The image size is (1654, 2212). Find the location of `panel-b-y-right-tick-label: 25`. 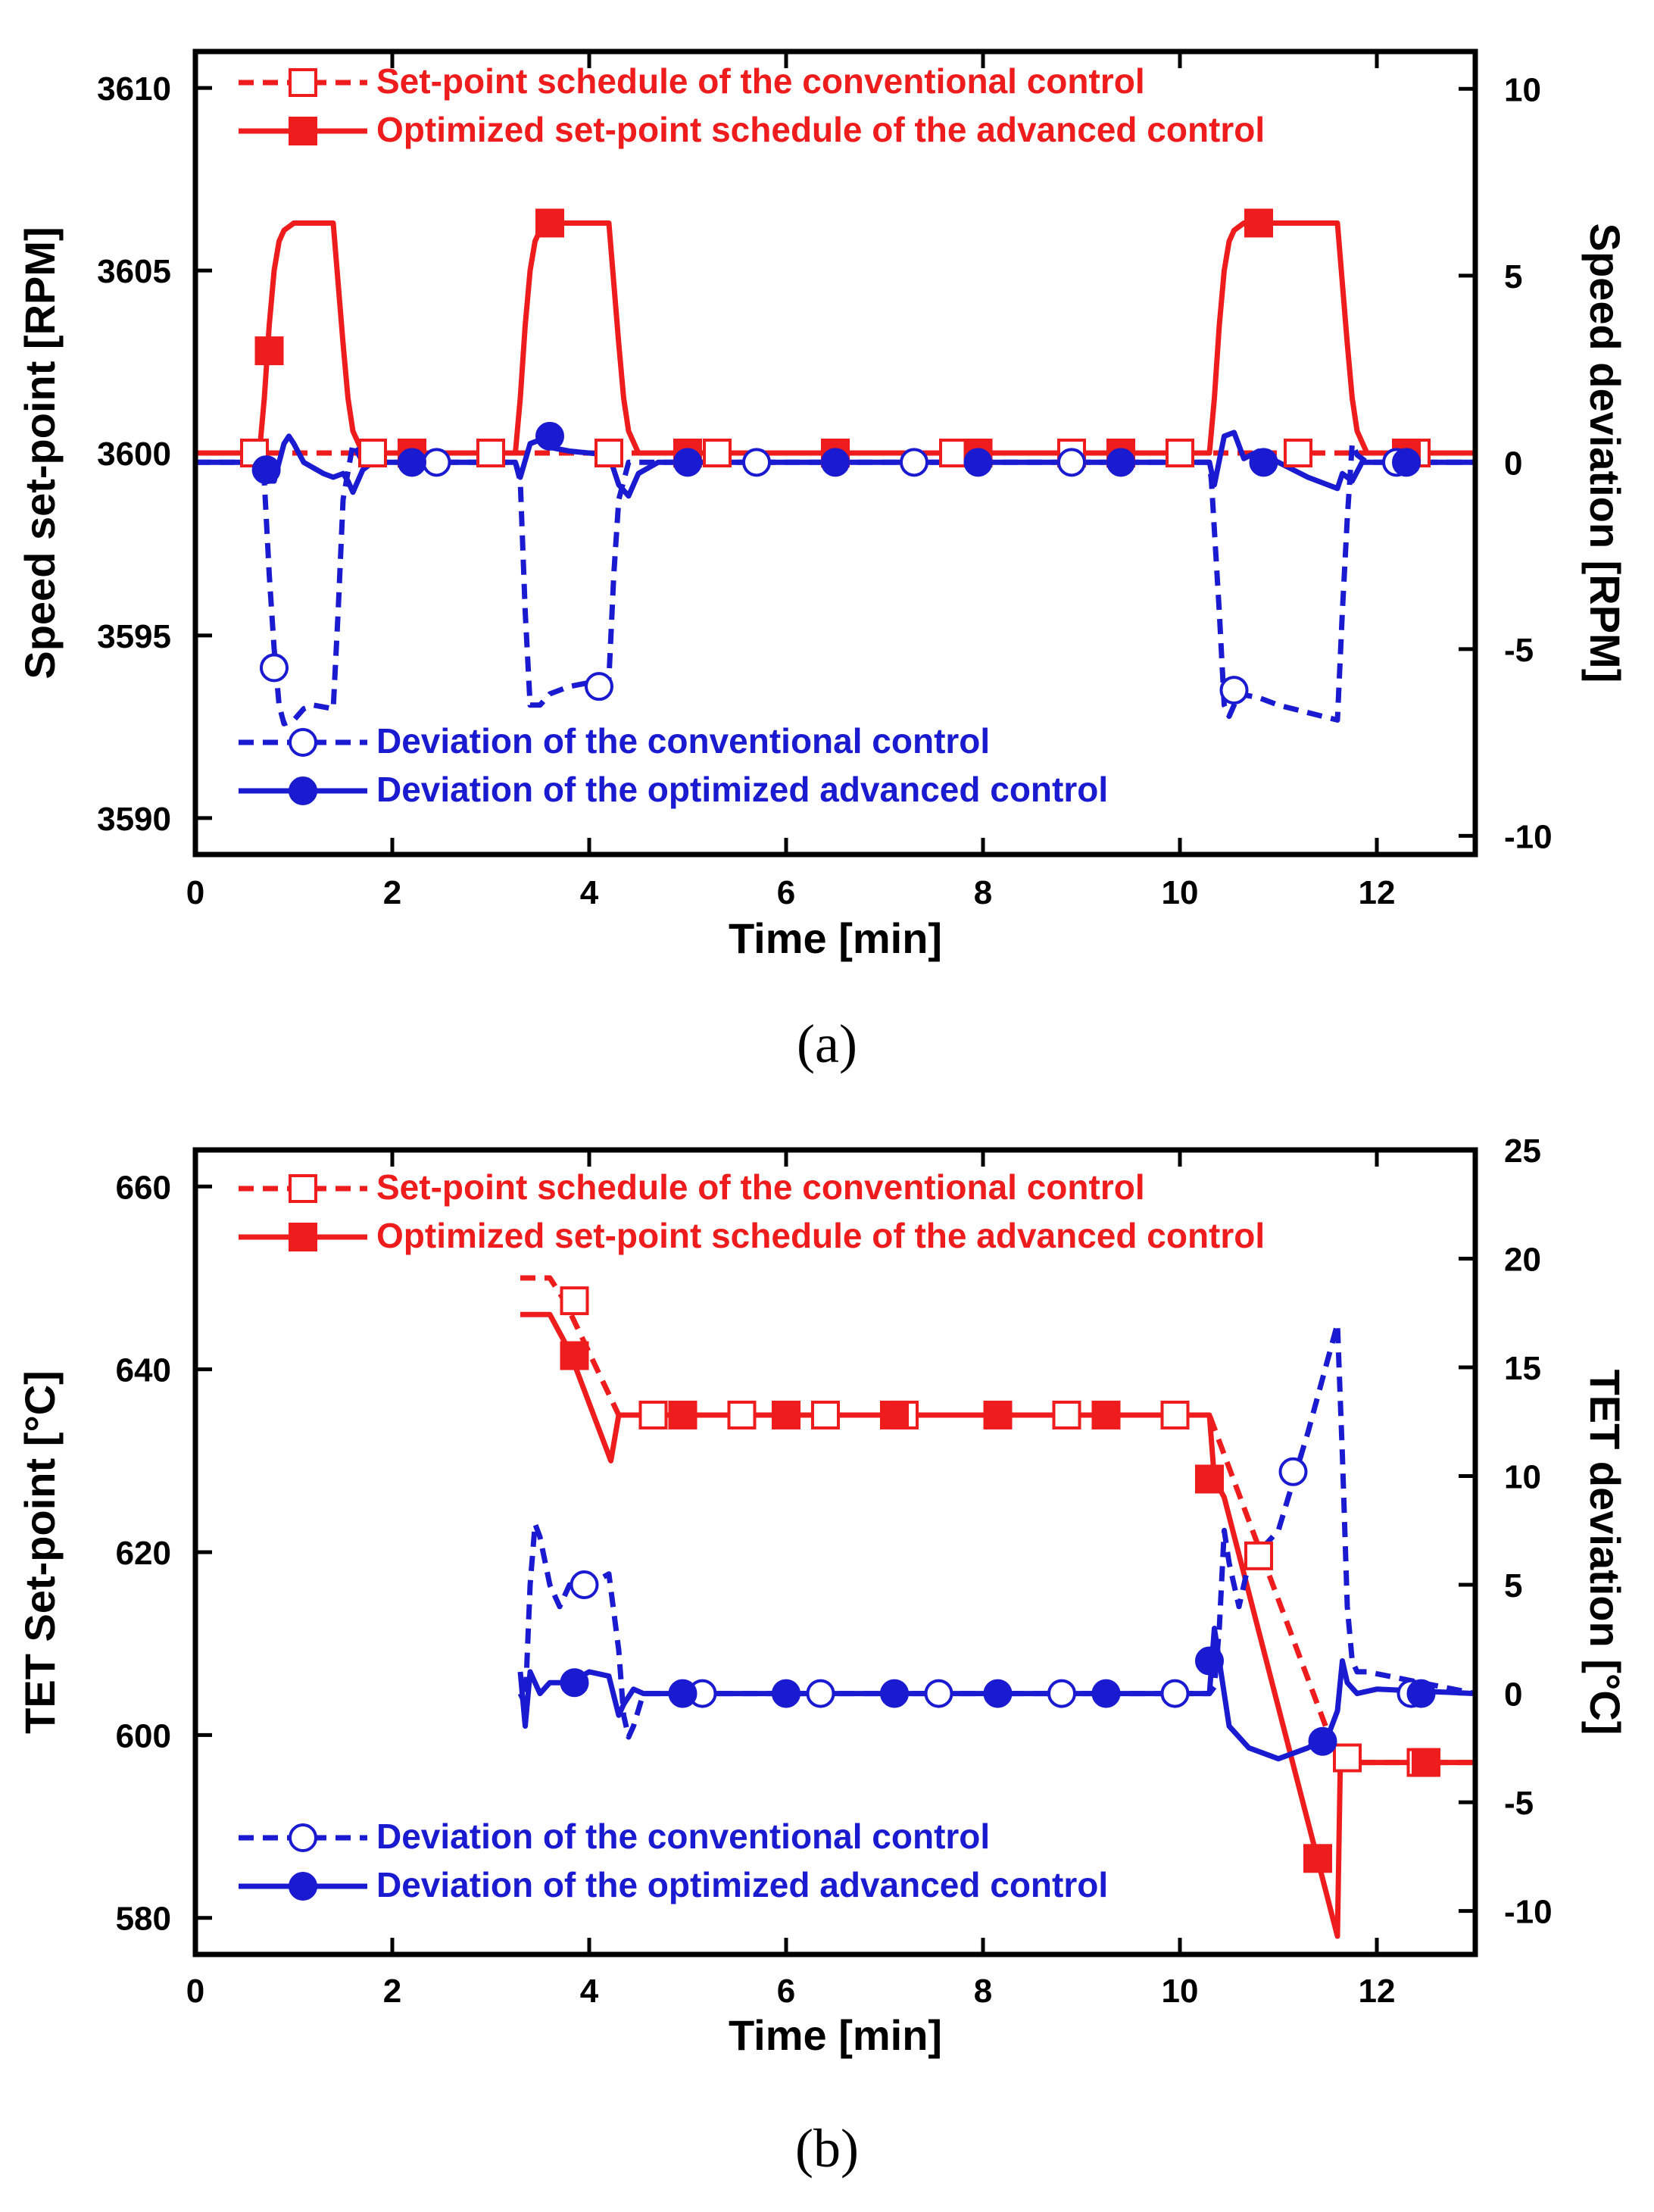

panel-b-y-right-tick-label: 25 is located at coordinates (1522, 1151).